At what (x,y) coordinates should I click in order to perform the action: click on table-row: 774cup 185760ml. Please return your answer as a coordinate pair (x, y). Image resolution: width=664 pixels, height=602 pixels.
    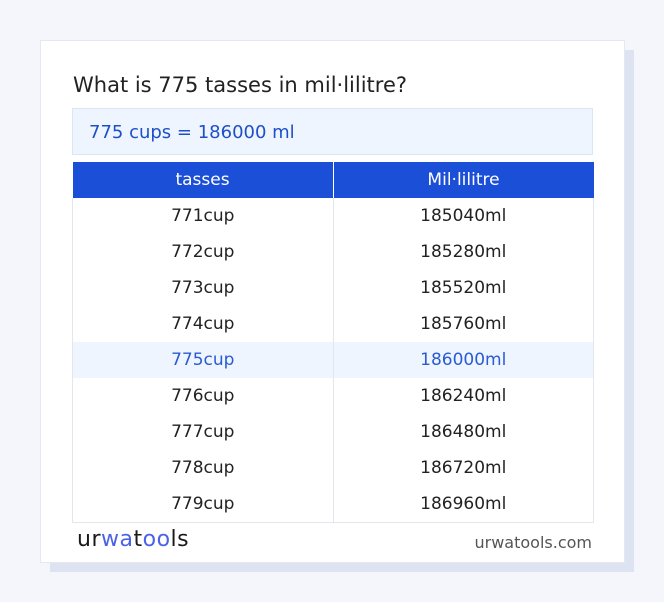
    Looking at the image, I should click on (333, 324).